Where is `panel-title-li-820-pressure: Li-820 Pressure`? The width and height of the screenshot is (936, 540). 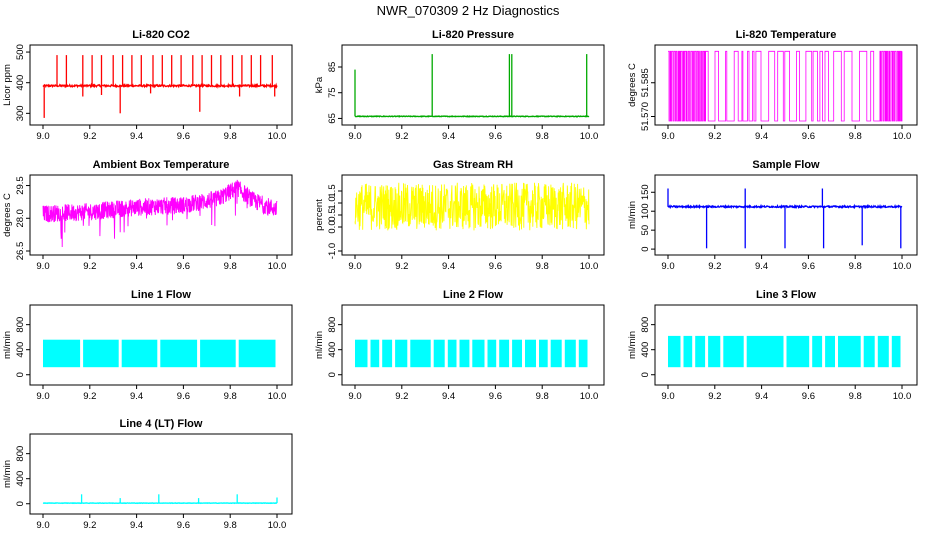 panel-title-li-820-pressure: Li-820 Pressure is located at coordinates (473, 35).